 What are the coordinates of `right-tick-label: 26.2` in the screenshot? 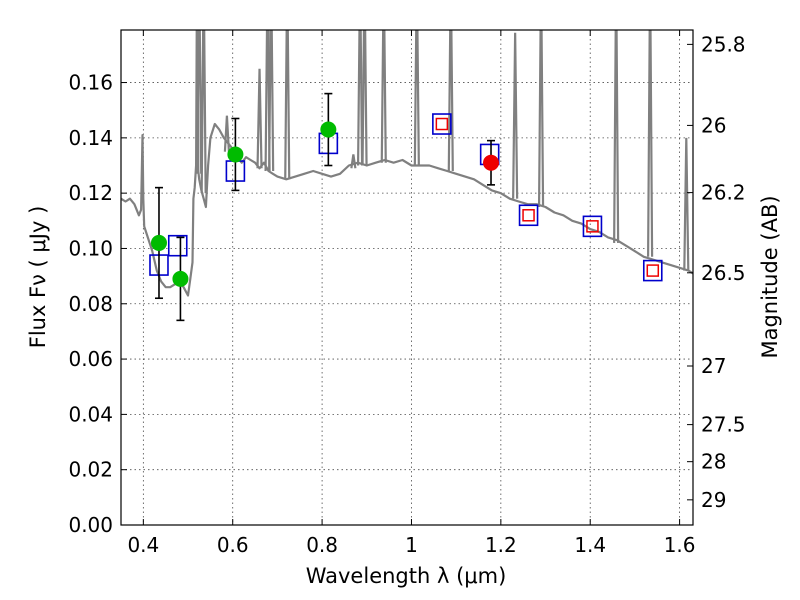 It's located at (723, 193).